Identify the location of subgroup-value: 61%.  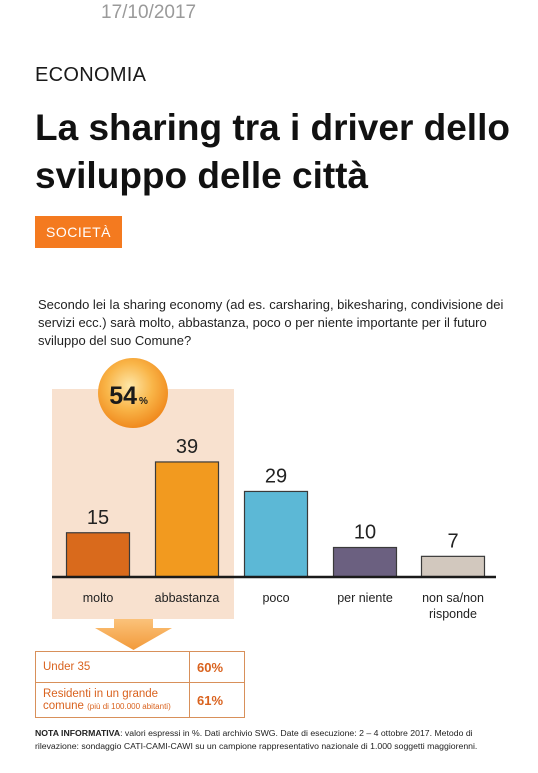
(217, 700).